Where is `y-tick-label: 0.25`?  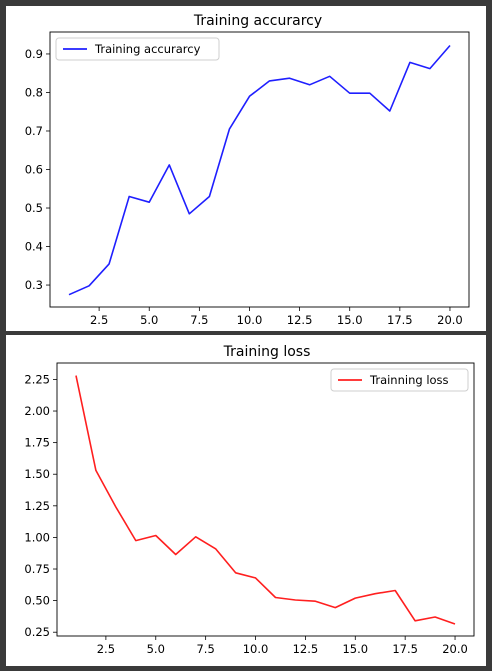 y-tick-label: 0.25 is located at coordinates (37, 632).